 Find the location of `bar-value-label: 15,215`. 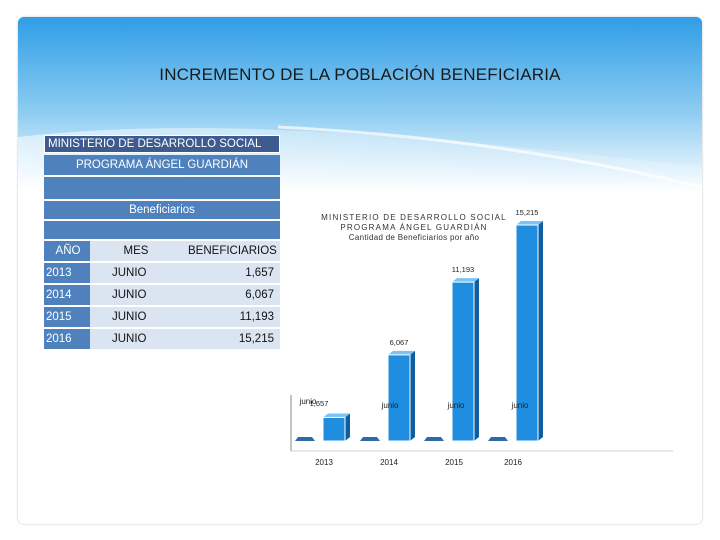

bar-value-label: 15,215 is located at coordinates (527, 212).